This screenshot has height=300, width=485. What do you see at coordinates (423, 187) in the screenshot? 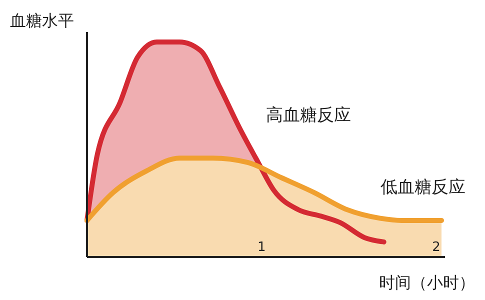
I see `series-label: 低血糖反应` at bounding box center [423, 187].